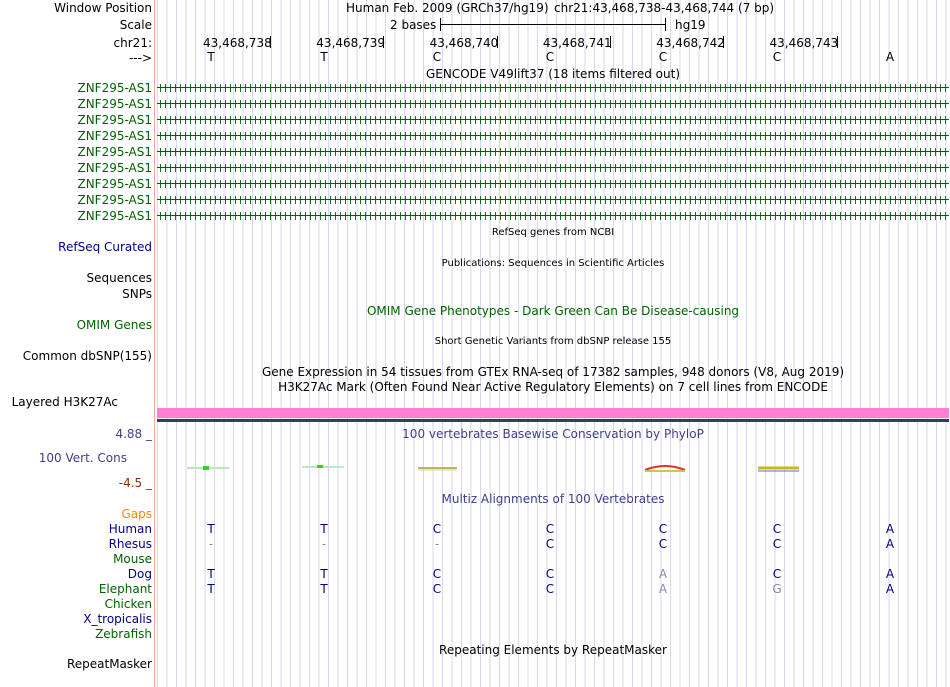  I want to click on label-repeatmasker: RepeatMasker, so click(109, 664).